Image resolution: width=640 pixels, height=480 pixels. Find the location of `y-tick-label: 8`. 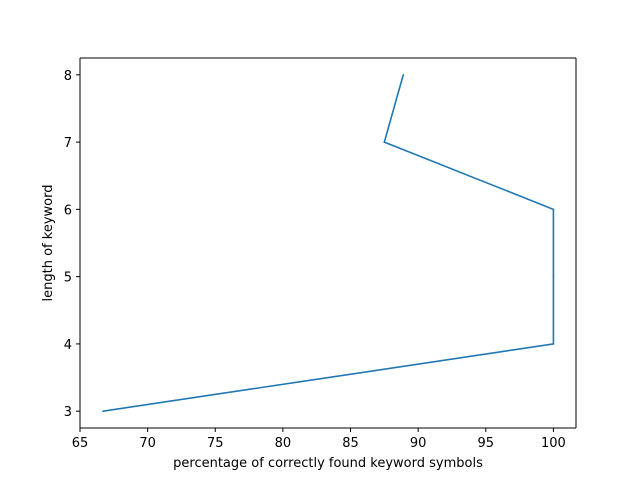

y-tick-label: 8 is located at coordinates (68, 76).